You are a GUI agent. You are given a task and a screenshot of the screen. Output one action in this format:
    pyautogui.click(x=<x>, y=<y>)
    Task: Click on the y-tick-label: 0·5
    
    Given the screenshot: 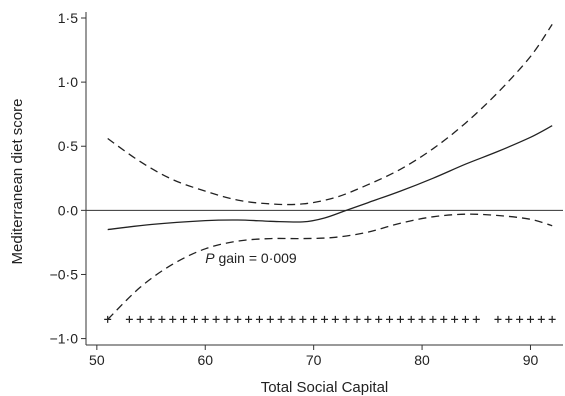 What is the action you would take?
    pyautogui.click(x=68, y=146)
    